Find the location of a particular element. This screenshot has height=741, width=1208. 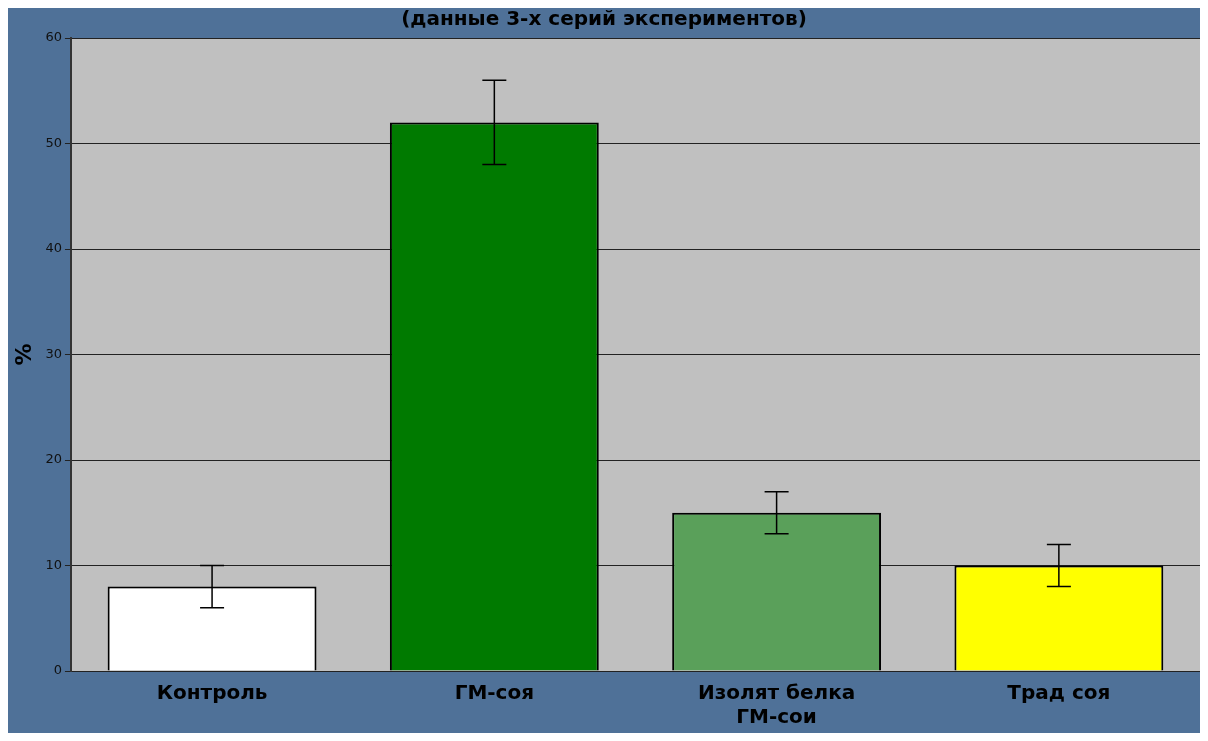

x-tick-label: Контроль is located at coordinates (212, 692).